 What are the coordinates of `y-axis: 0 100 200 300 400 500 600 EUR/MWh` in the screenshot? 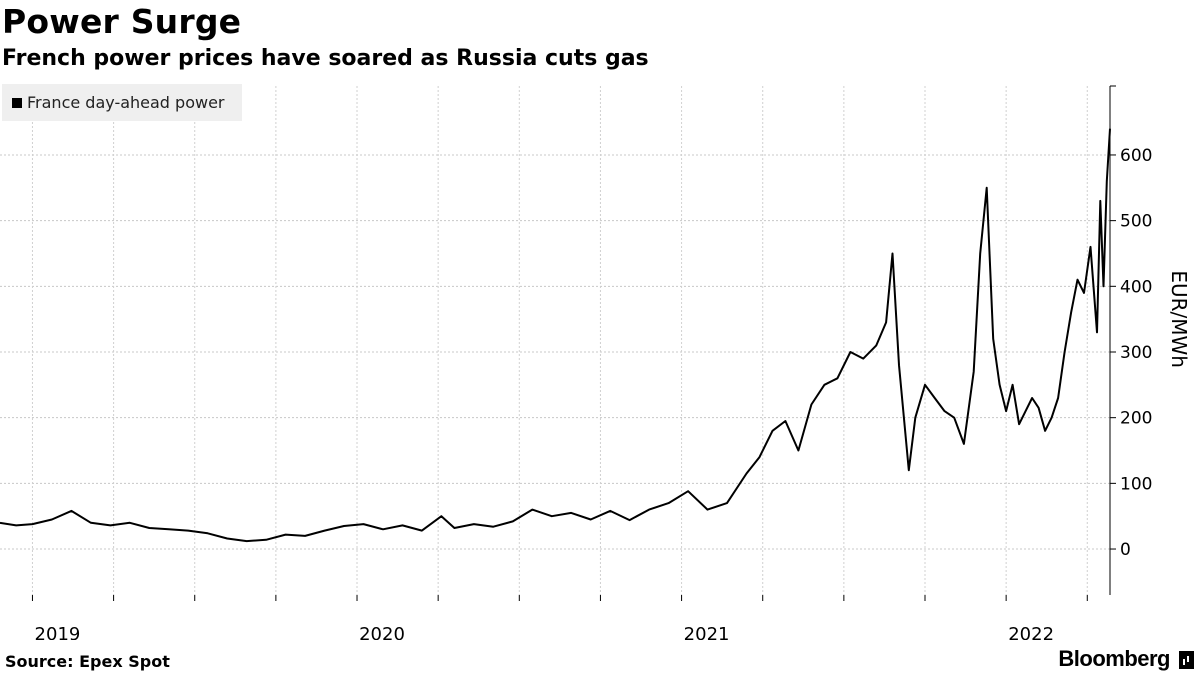 It's located at (1150, 340).